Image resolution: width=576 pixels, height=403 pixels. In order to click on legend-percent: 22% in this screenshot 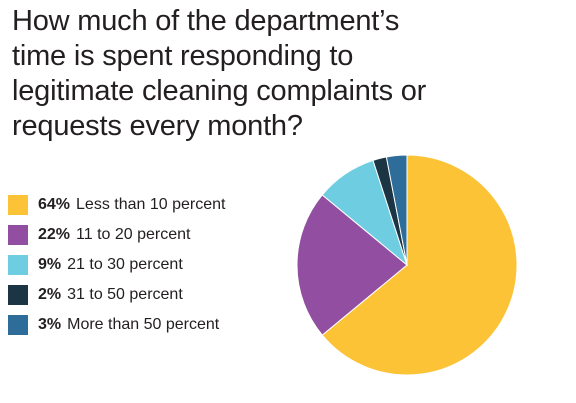, I will do `click(54, 234)`.